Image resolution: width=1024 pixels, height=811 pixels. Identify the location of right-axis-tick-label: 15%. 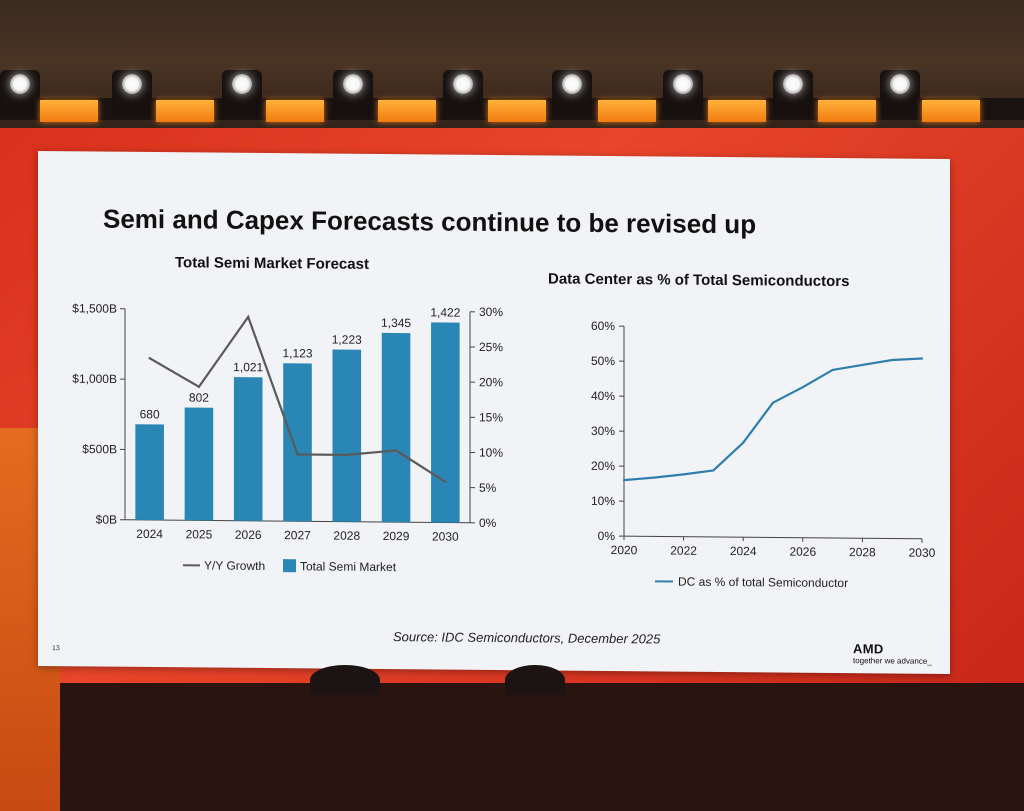
(491, 417).